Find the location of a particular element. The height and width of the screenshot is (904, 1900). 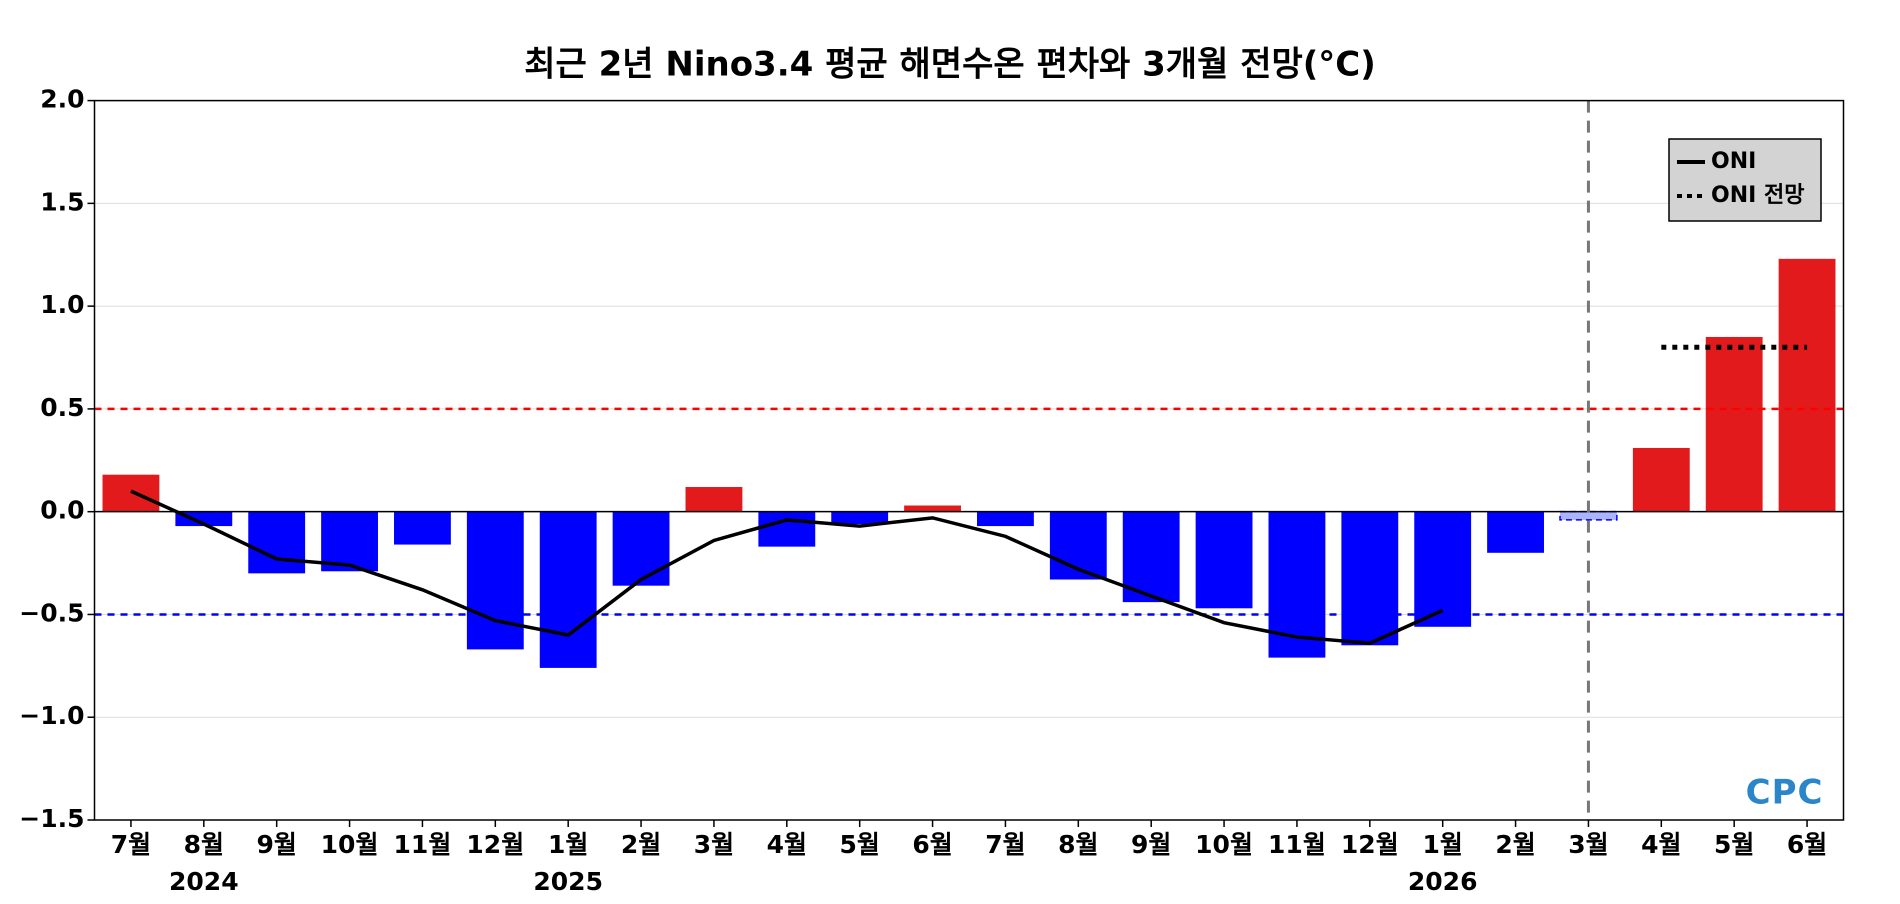

y-tick-label: −0.5 is located at coordinates (51, 612).